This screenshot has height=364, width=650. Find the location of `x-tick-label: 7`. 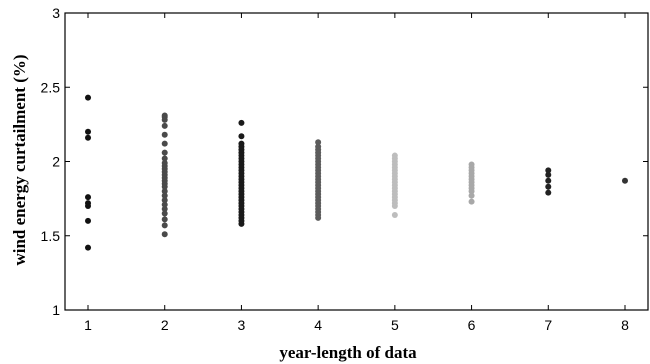

x-tick-label: 7 is located at coordinates (548, 325).